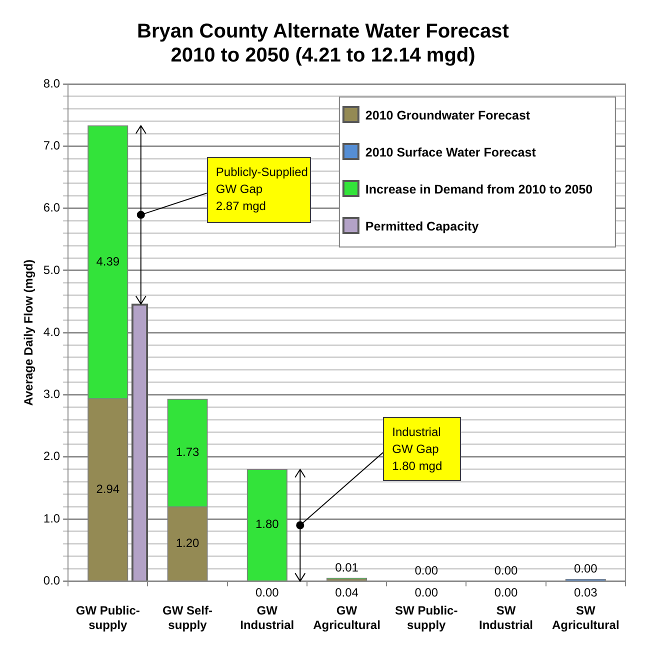  Describe the element at coordinates (108, 489) in the screenshot. I see `data-label: 2.94` at that location.